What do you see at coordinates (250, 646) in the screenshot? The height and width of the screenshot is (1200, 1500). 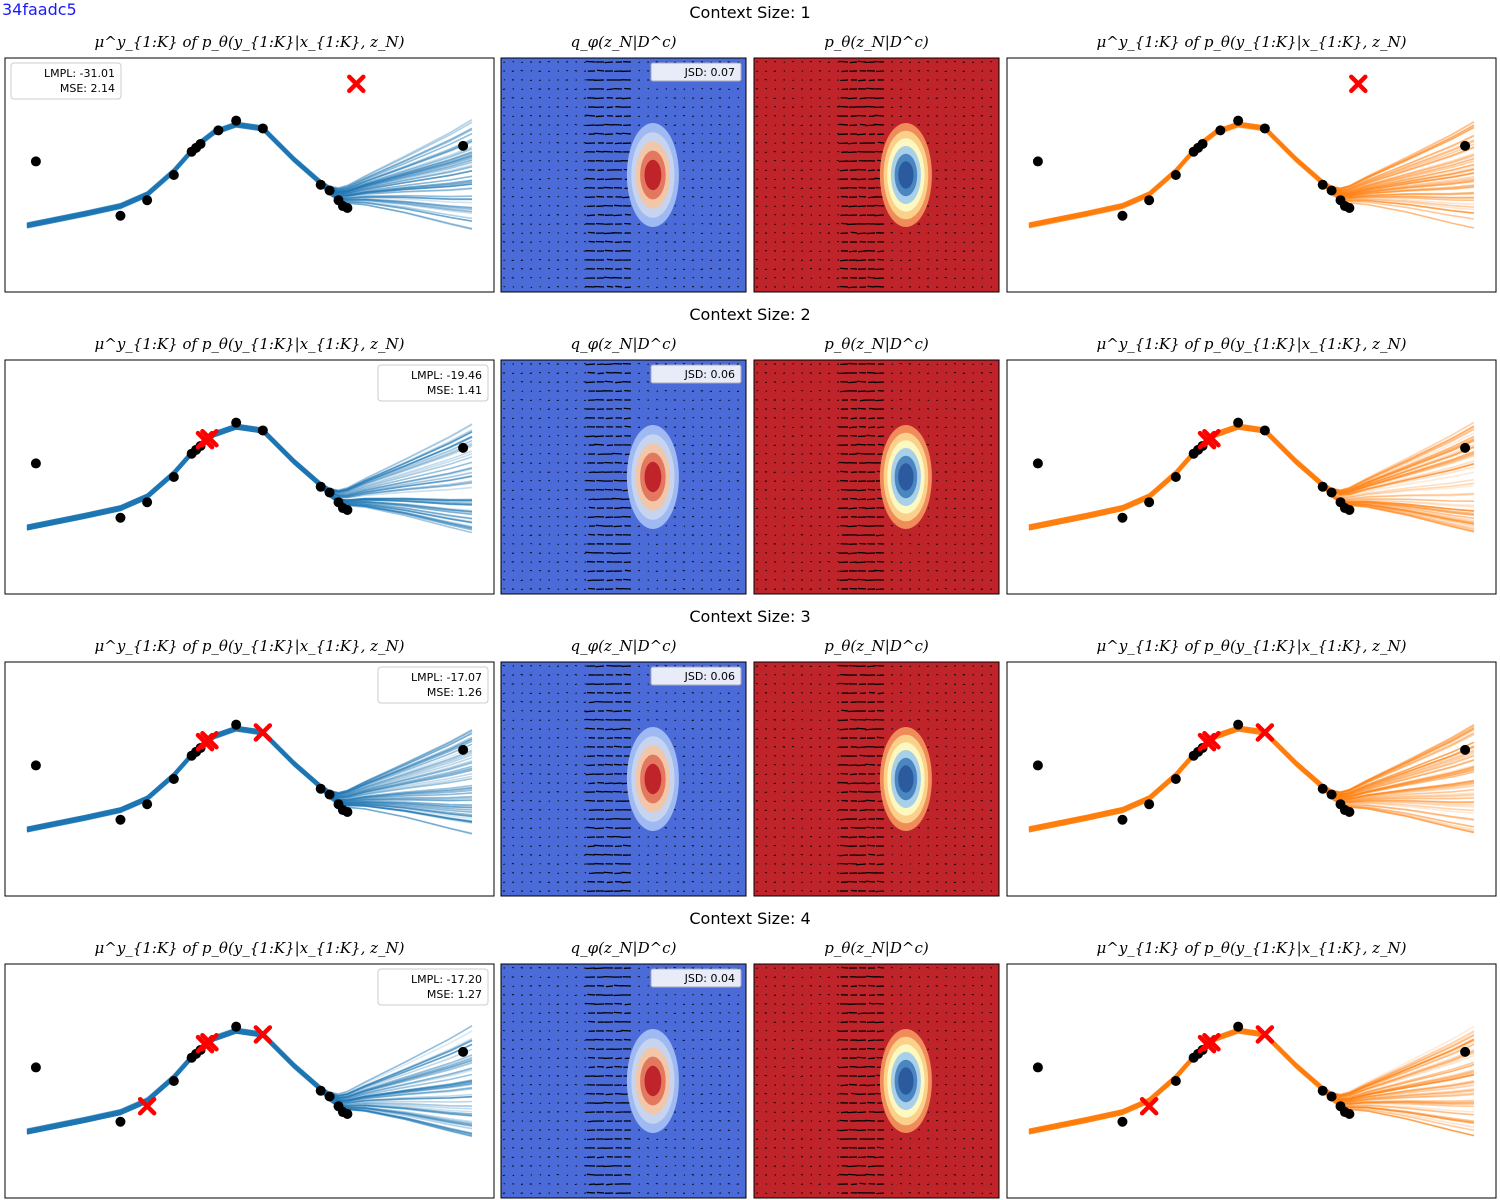 I see `panel-title: μ^y_{1:K} of p_θ(y_{1:K}|x_{1:K}, z_N)` at bounding box center [250, 646].